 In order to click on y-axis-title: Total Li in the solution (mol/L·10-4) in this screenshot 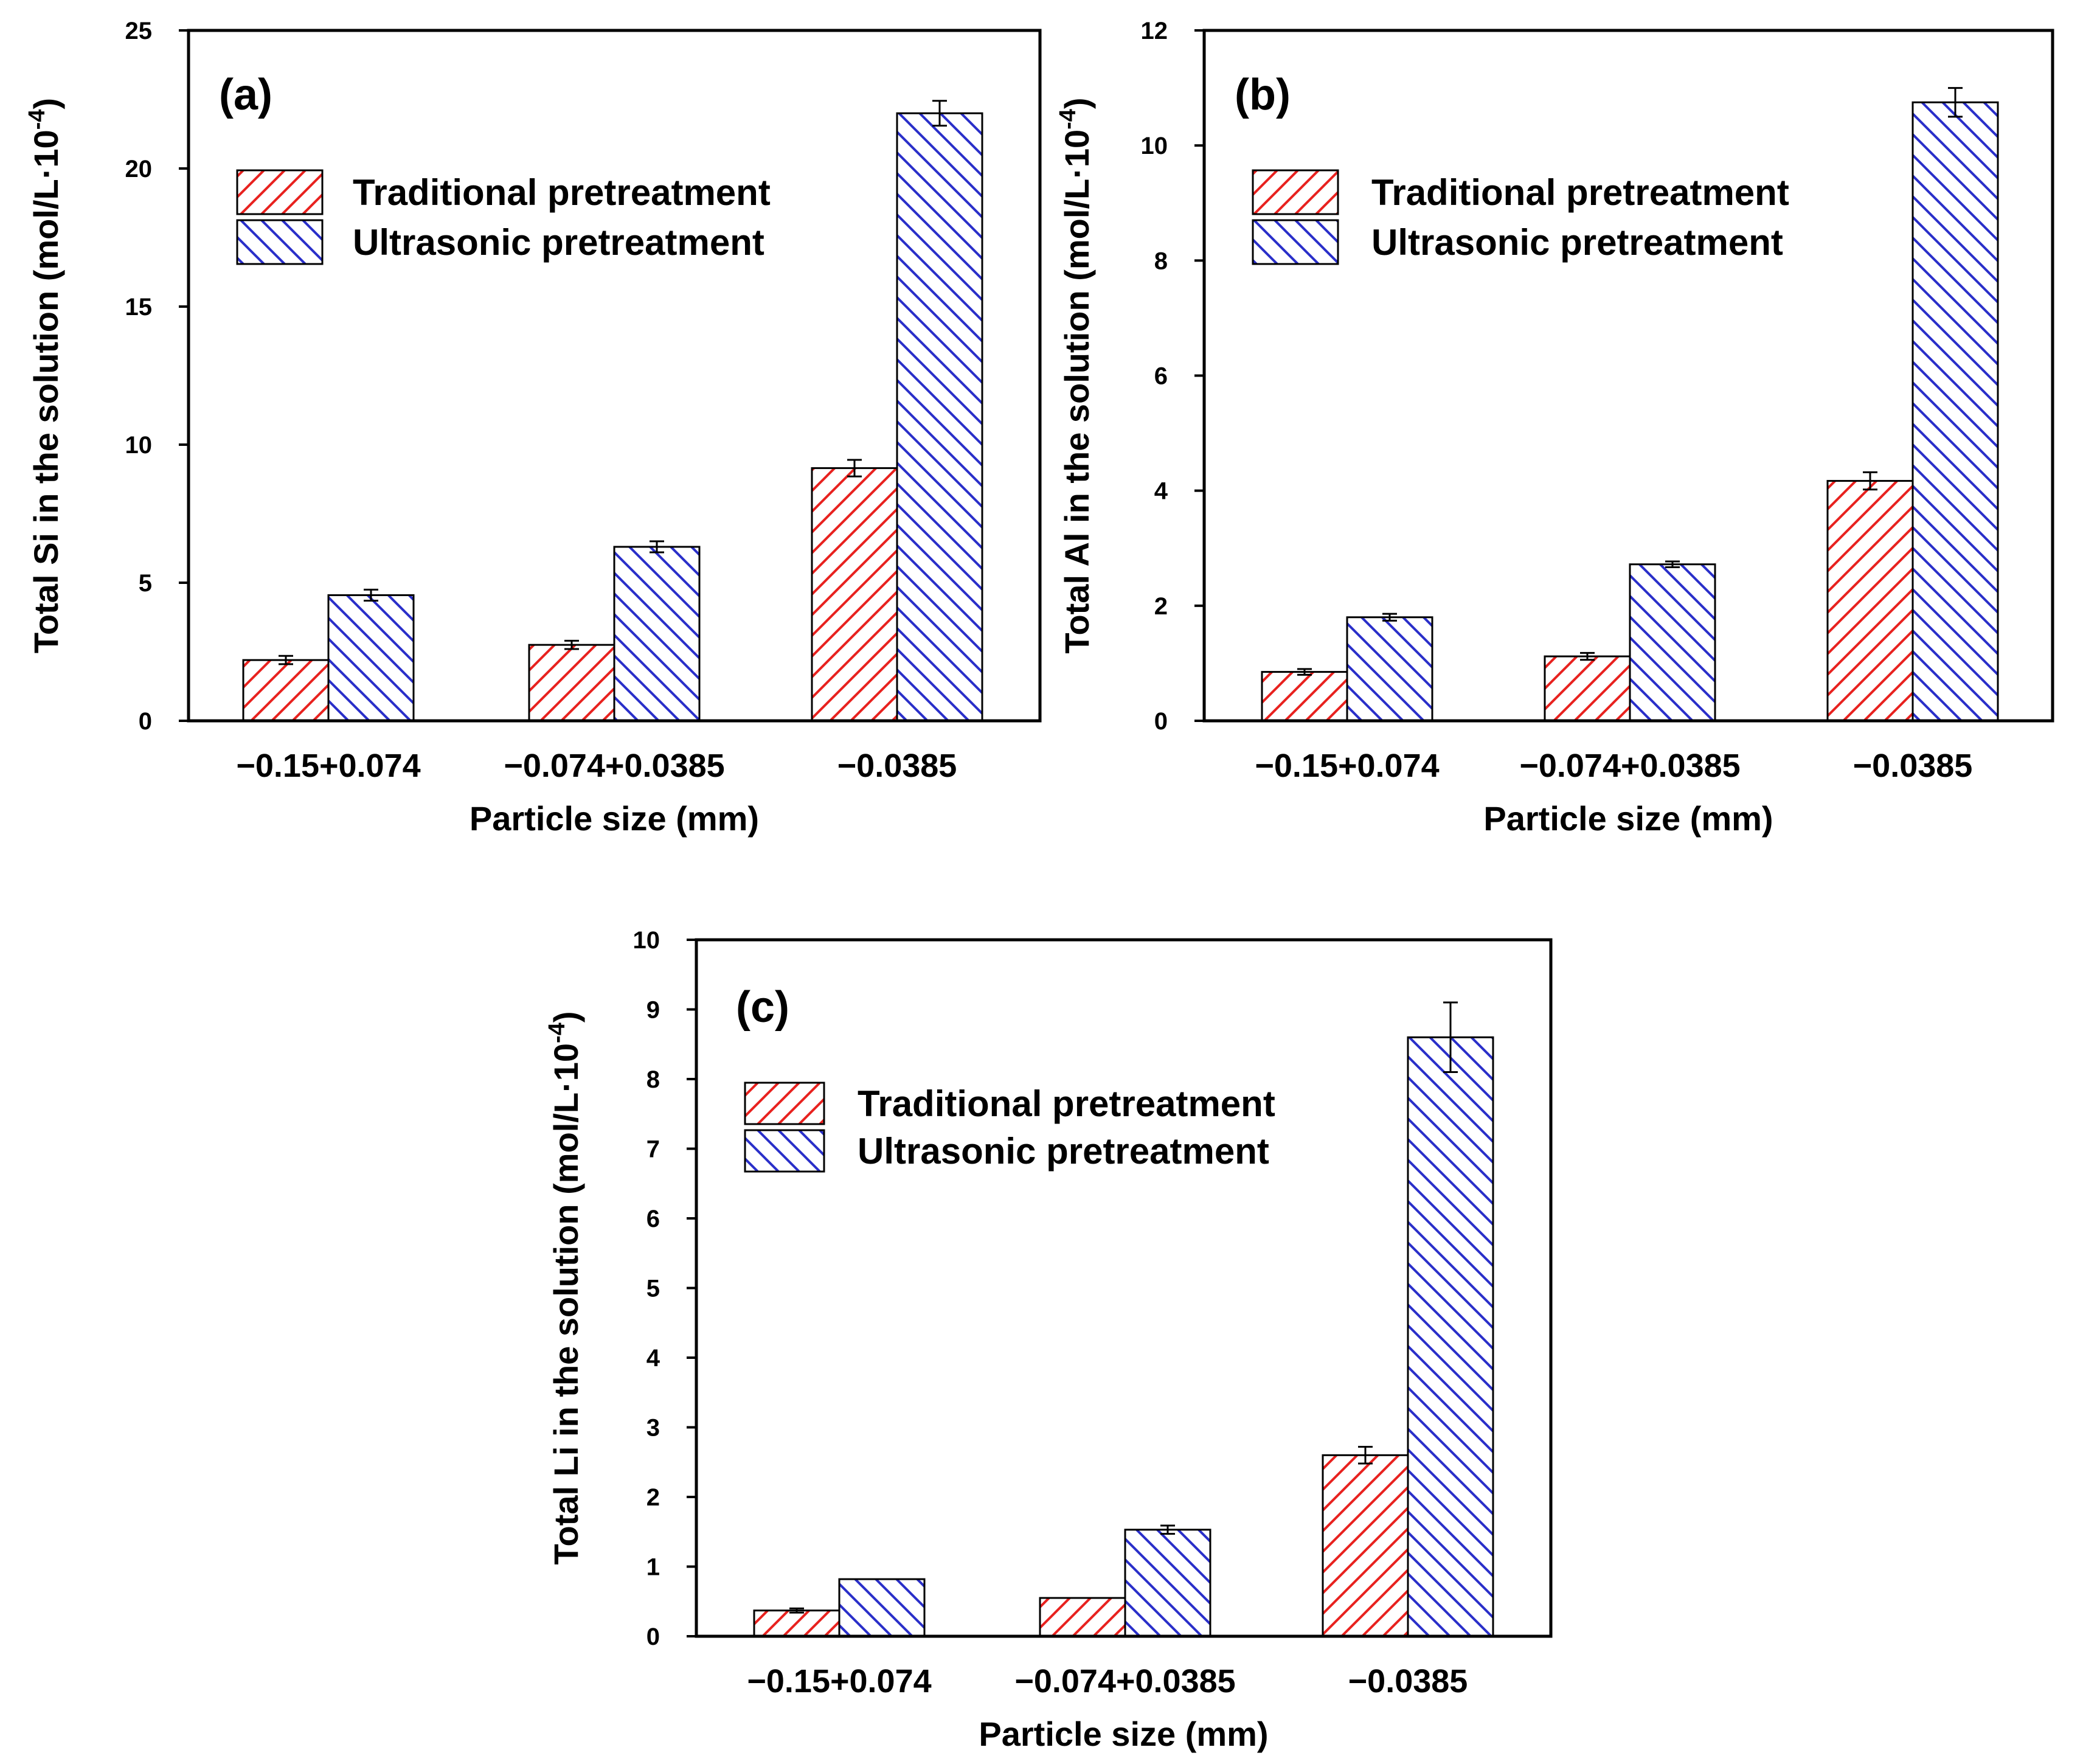, I will do `click(564, 1287)`.